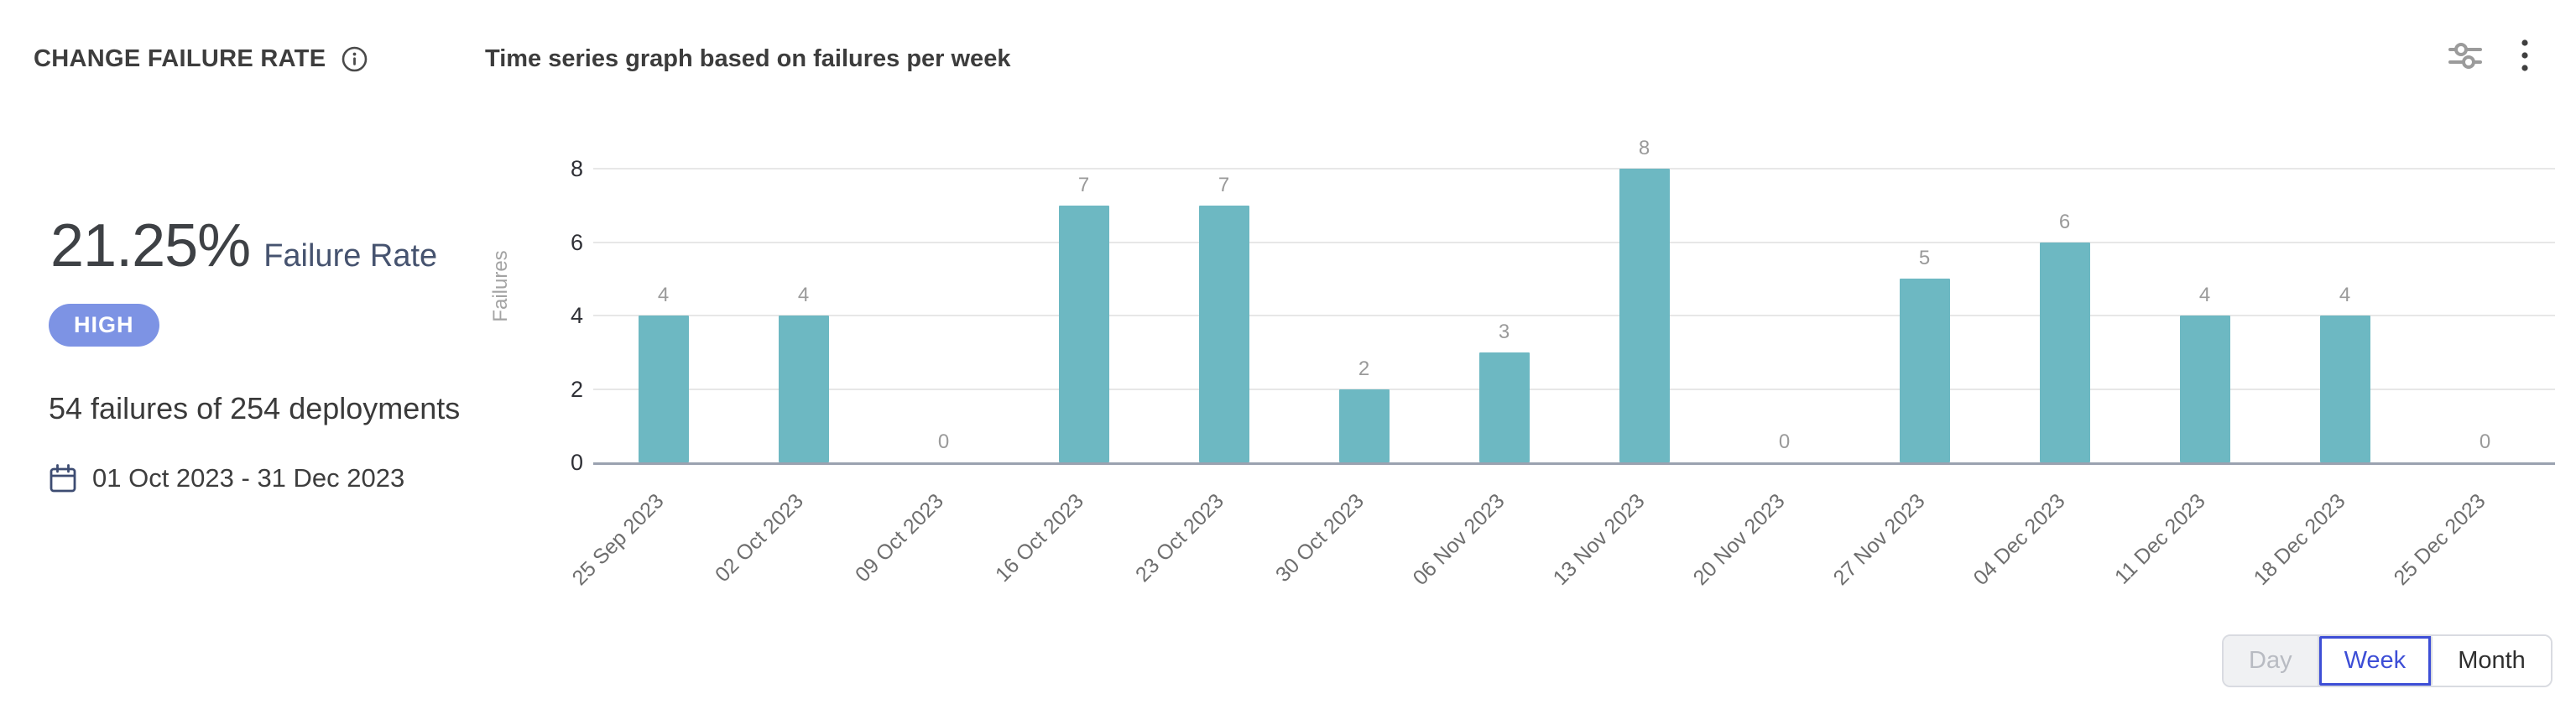 The image size is (2576, 720). Describe the element at coordinates (1879, 540) in the screenshot. I see `x-tick-label: 27 Nov 2023` at that location.